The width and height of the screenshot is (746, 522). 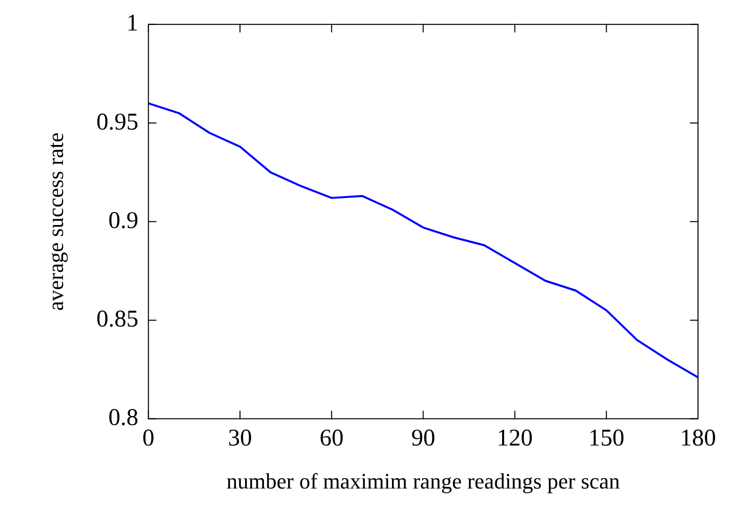 What do you see at coordinates (240, 438) in the screenshot?
I see `x-tick-label: 30` at bounding box center [240, 438].